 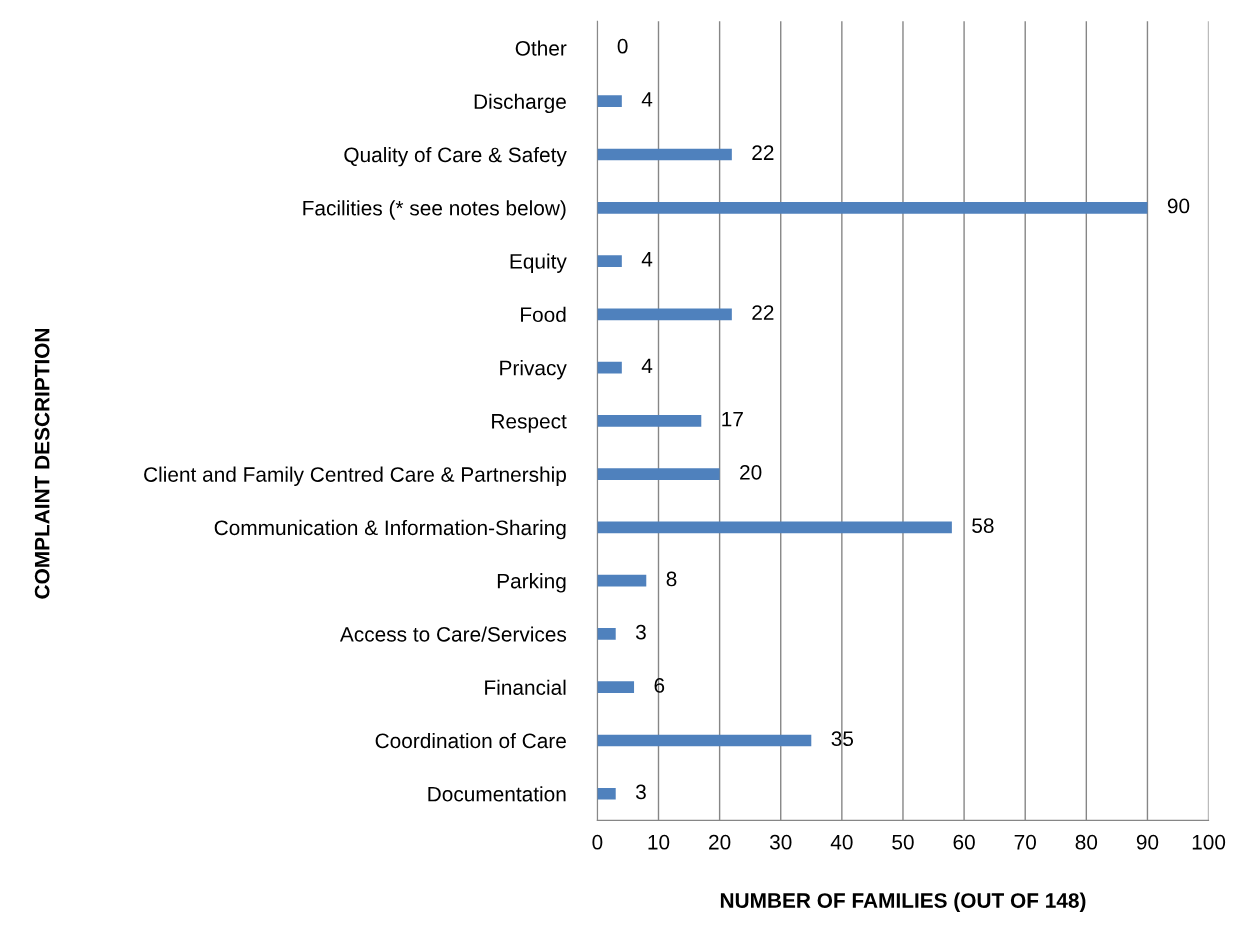 I want to click on x-tick-label: 0, so click(x=597, y=842).